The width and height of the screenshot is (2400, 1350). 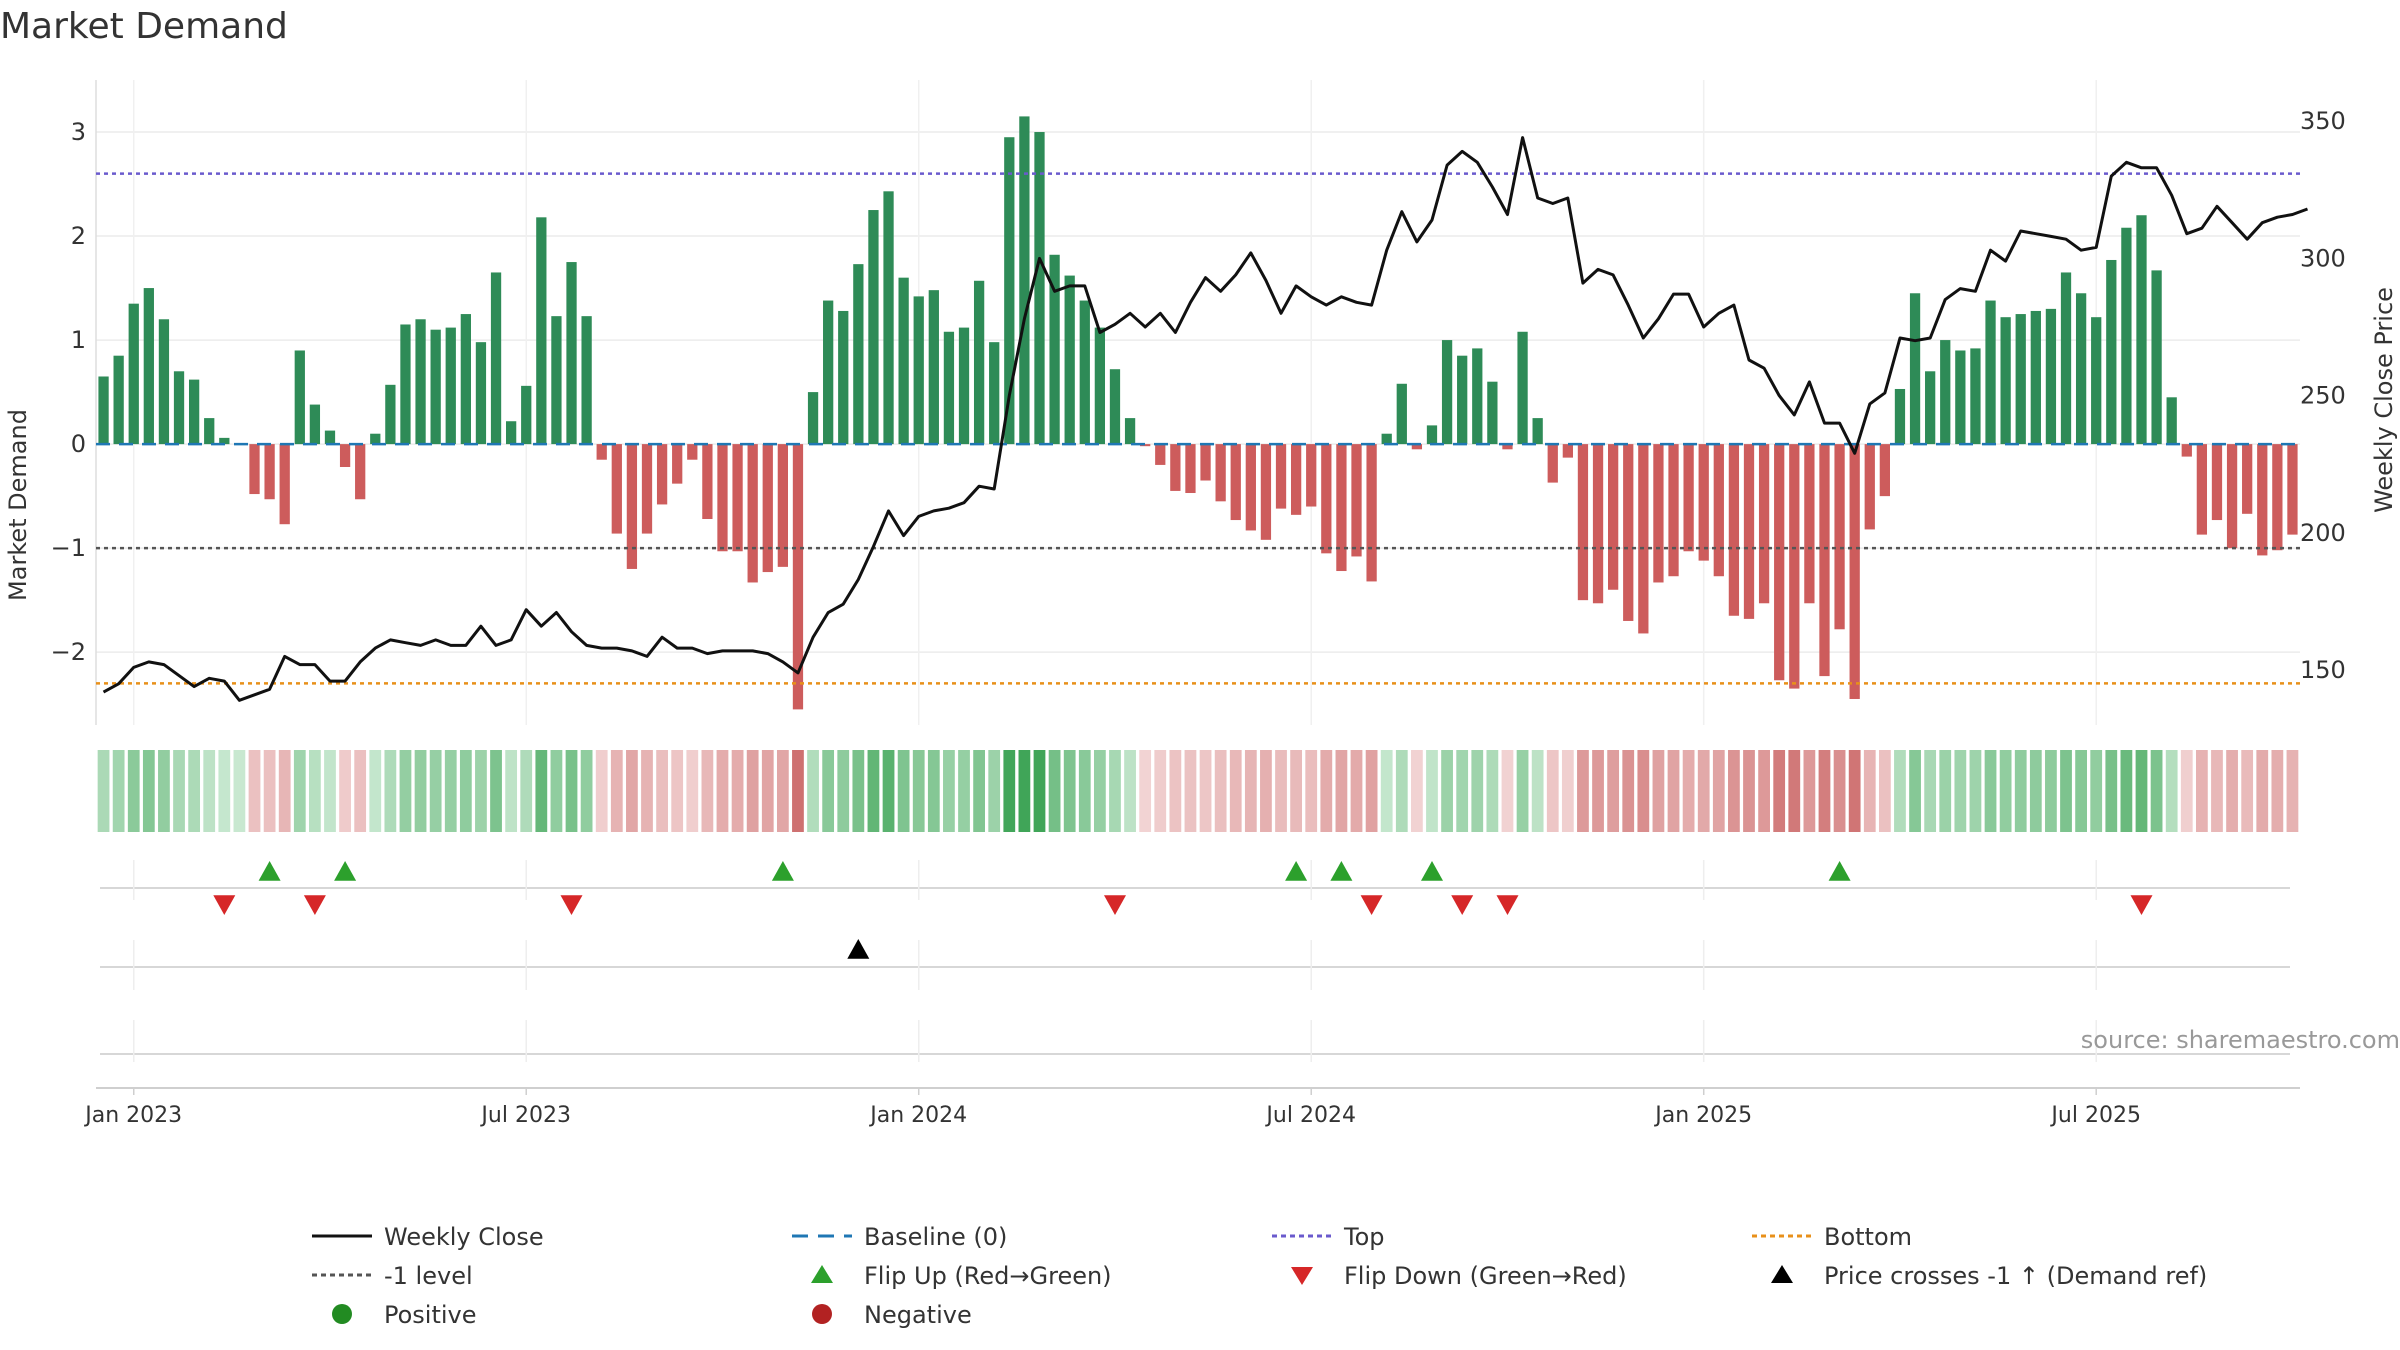 I want to click on legend-label-negative: Negative, so click(x=918, y=1315).